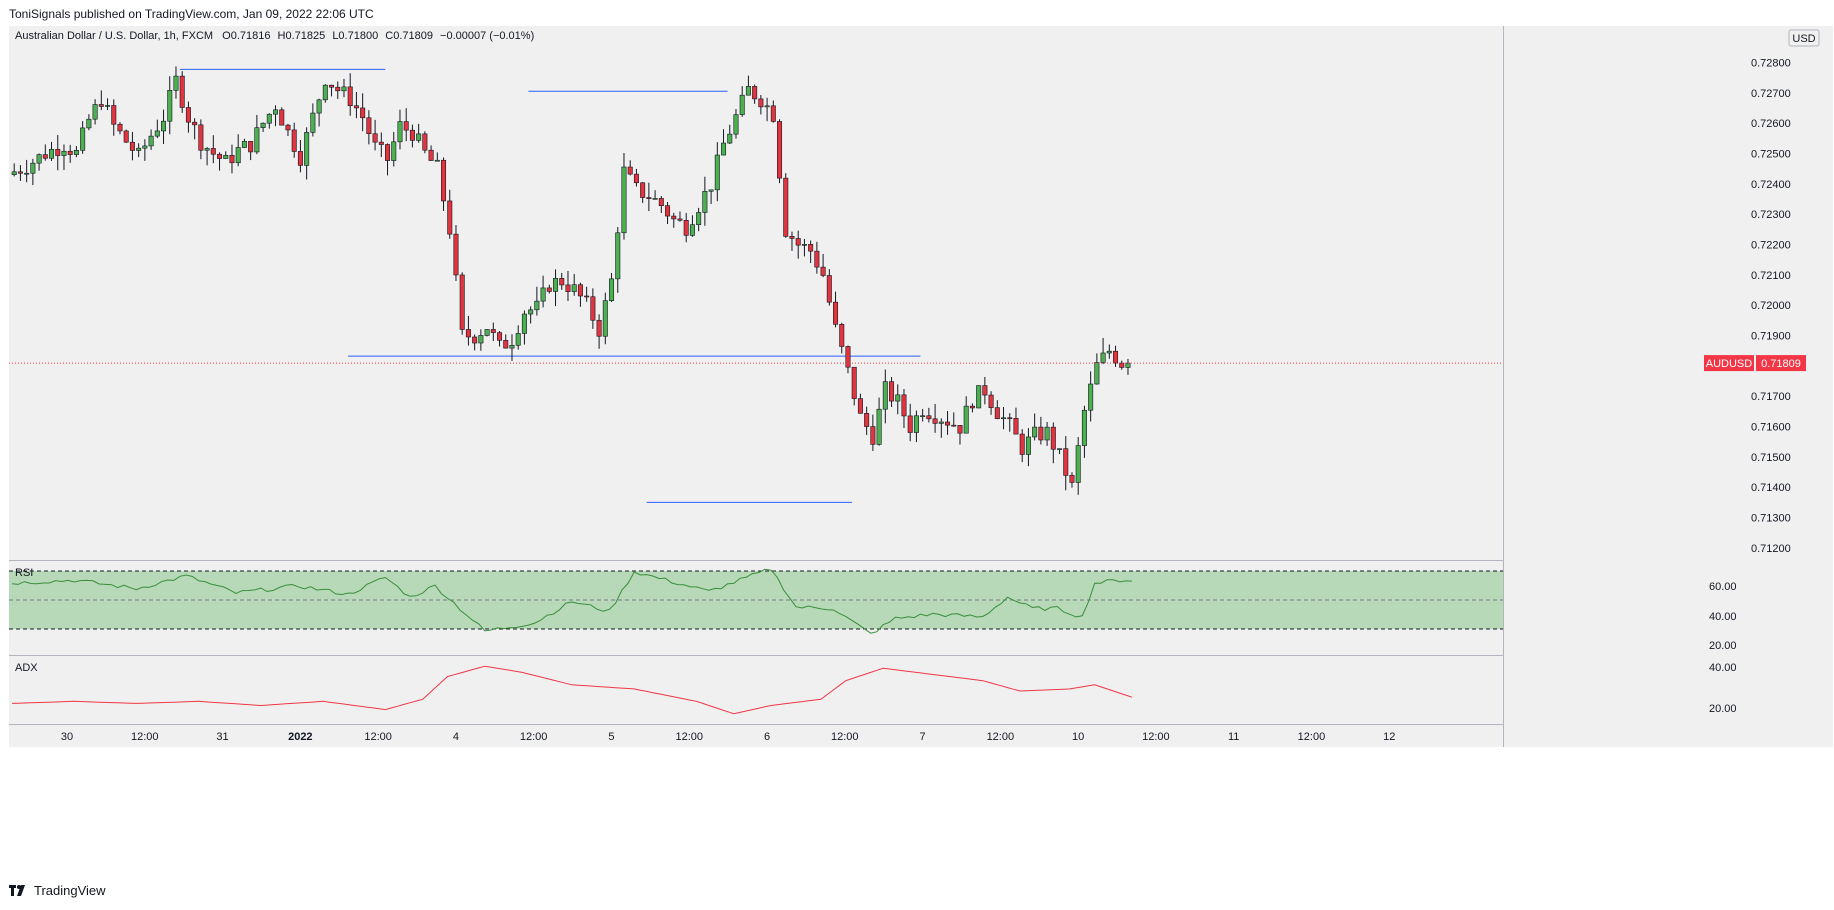  Describe the element at coordinates (70, 890) in the screenshot. I see `tradingview-brand: TradingView` at that location.